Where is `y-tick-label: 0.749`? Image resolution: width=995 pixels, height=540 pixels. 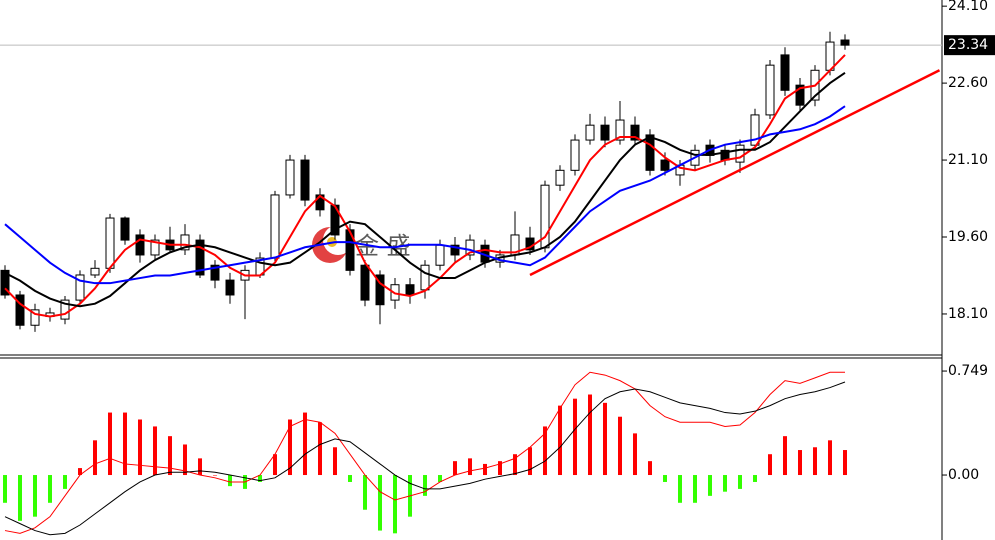
y-tick-label: 0.749 is located at coordinates (968, 371).